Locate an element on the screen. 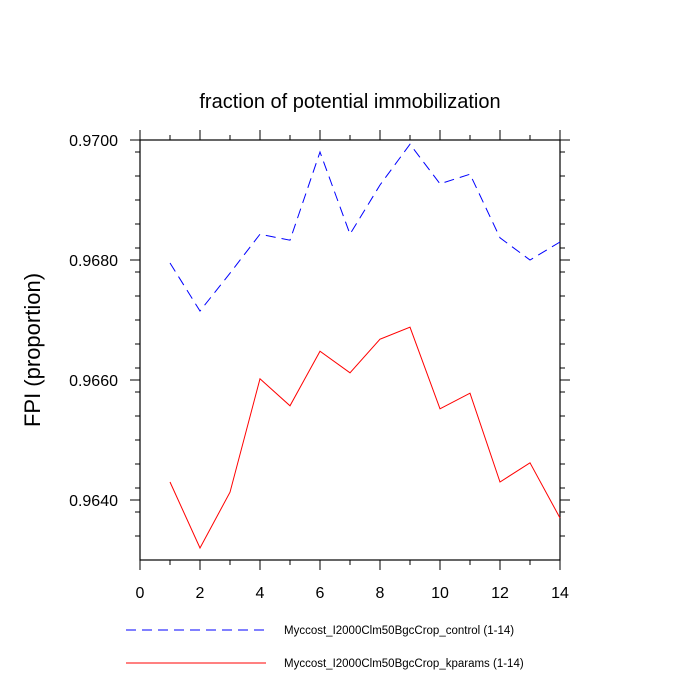 The height and width of the screenshot is (700, 700). x-tick-label: 8 is located at coordinates (380, 593).